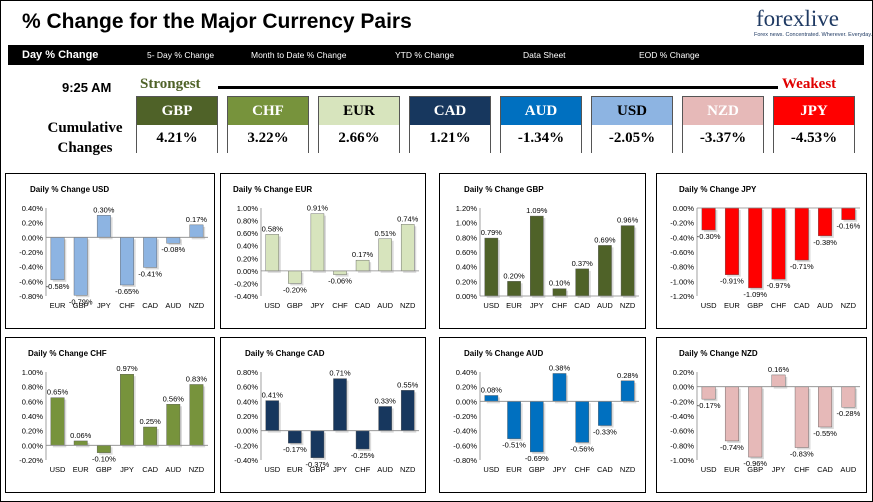 The height and width of the screenshot is (502, 873). What do you see at coordinates (582, 448) in the screenshot?
I see `data-label: -0.56%` at bounding box center [582, 448].